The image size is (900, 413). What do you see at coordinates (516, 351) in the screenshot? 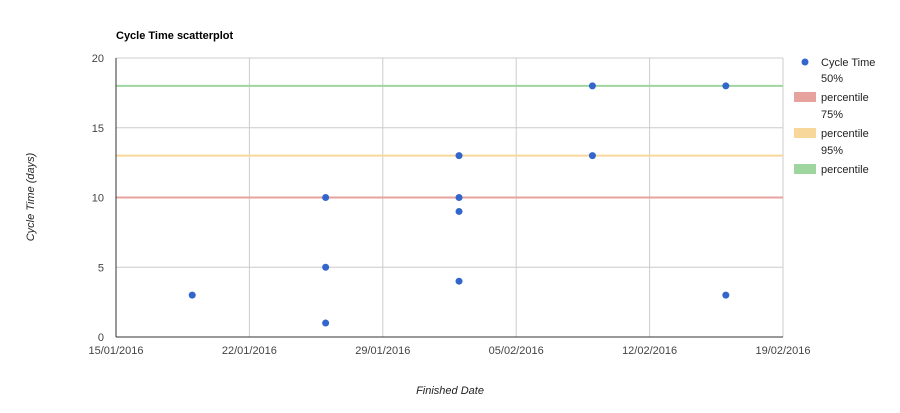
I see `x-tick-label: 05/02/2016` at bounding box center [516, 351].